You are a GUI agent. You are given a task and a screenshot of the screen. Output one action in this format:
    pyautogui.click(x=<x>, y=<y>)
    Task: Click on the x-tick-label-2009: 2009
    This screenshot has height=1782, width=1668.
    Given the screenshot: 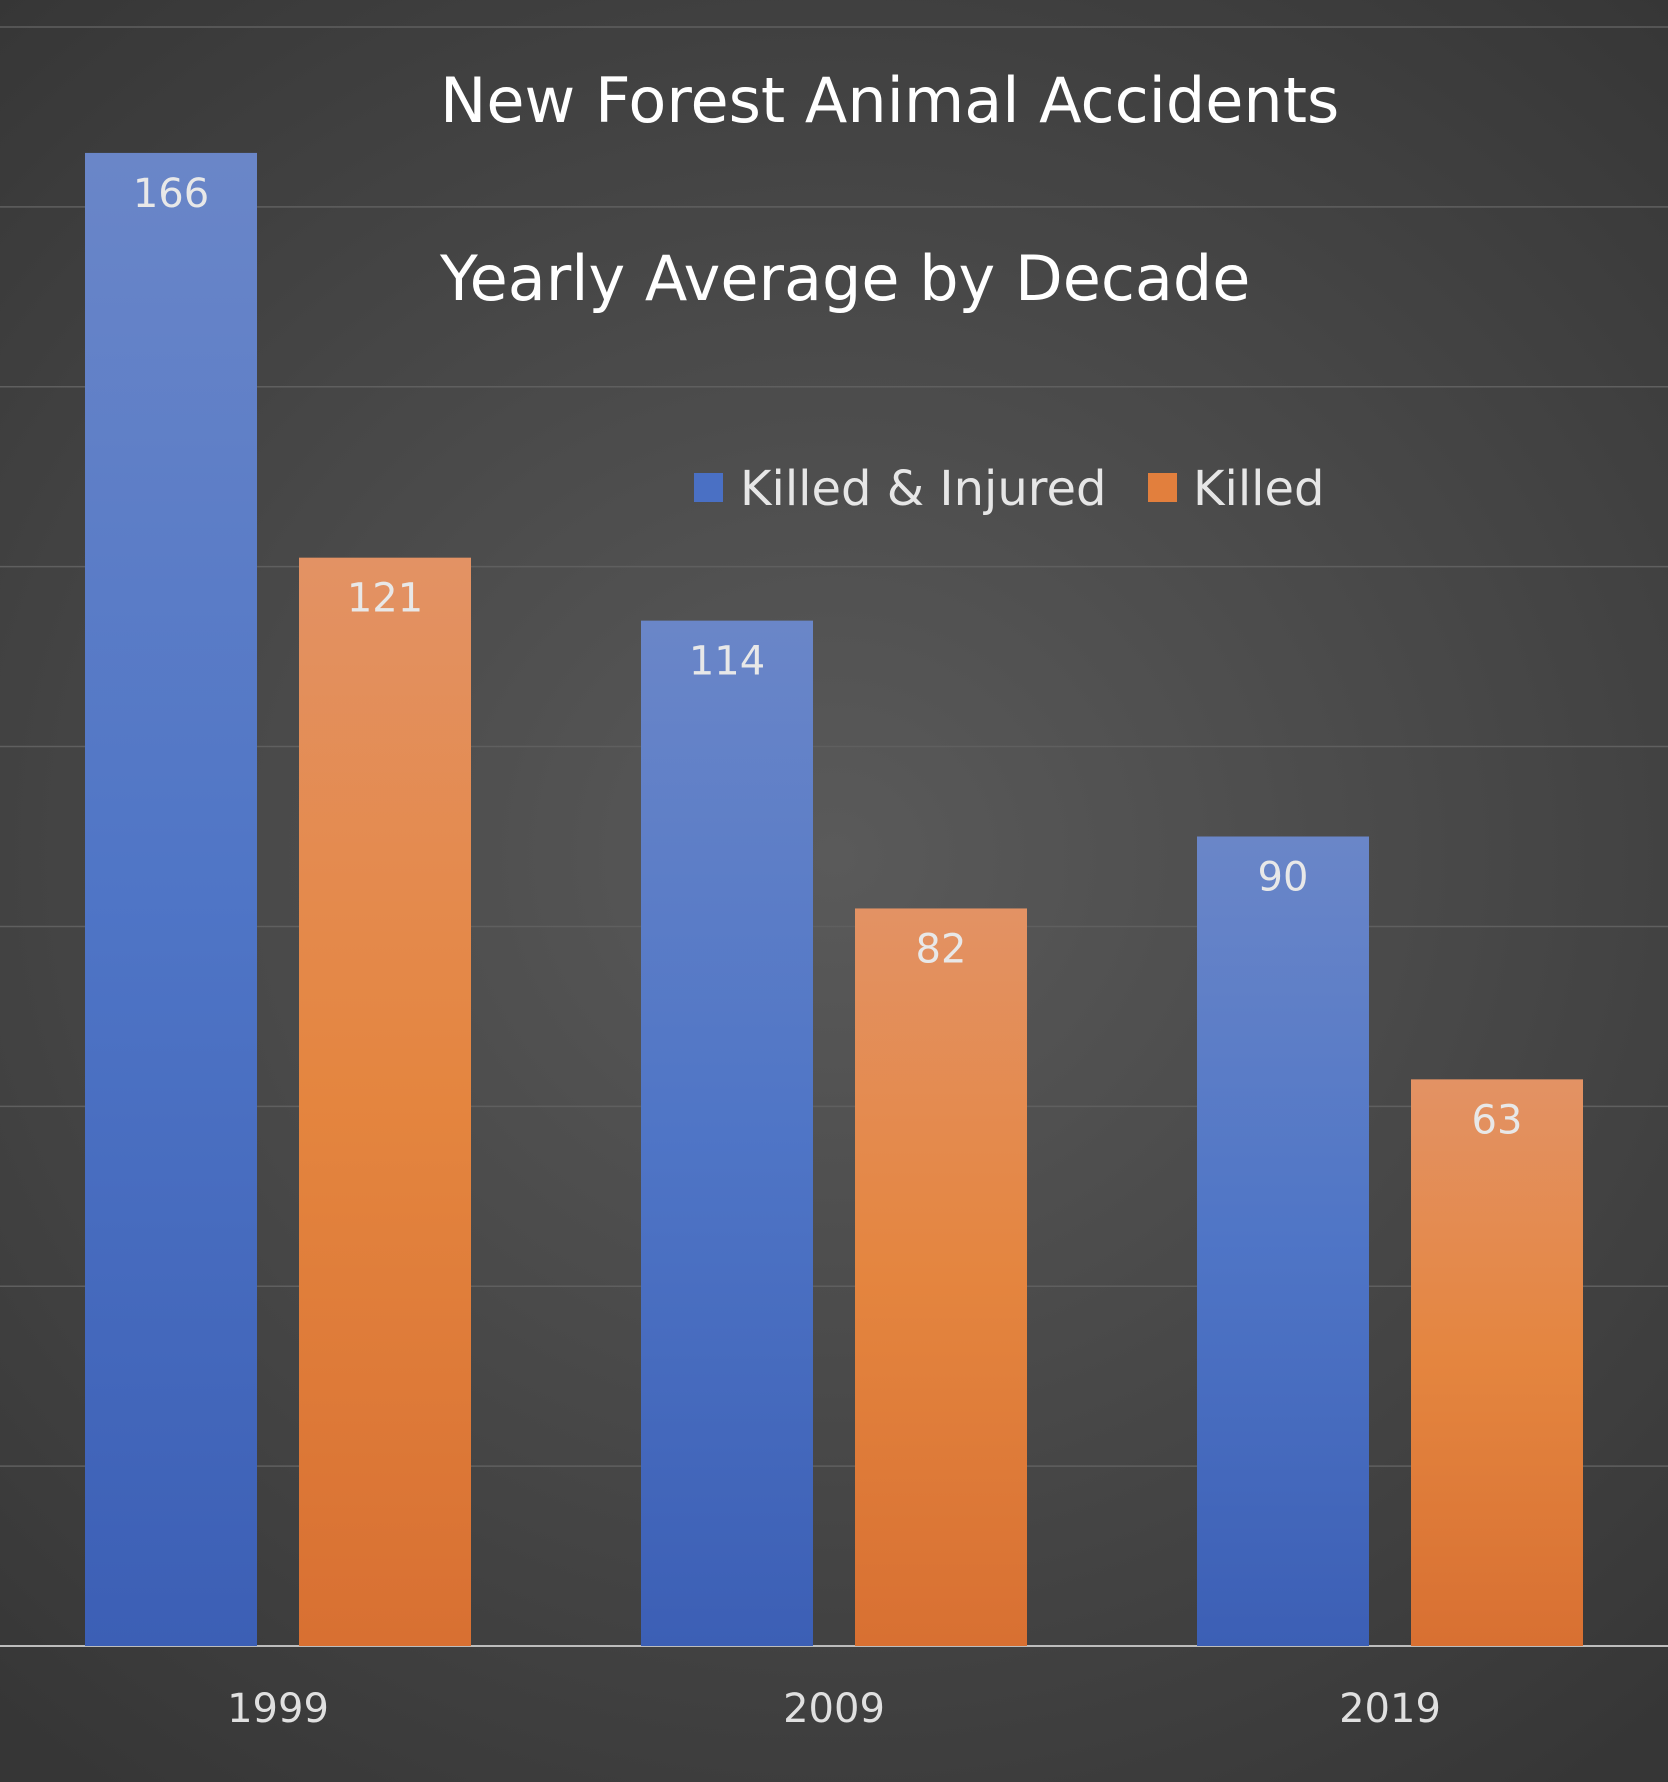 What is the action you would take?
    pyautogui.click(x=834, y=1709)
    